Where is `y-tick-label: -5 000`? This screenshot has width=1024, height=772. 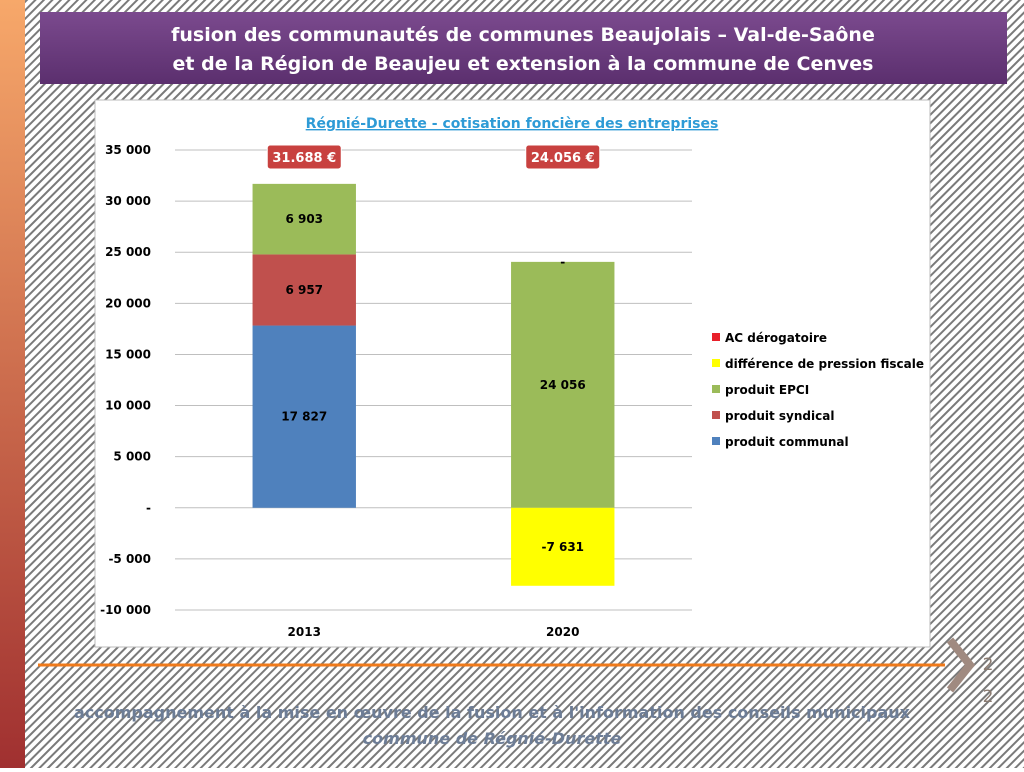
y-tick-label: -5 000 is located at coordinates (129, 559).